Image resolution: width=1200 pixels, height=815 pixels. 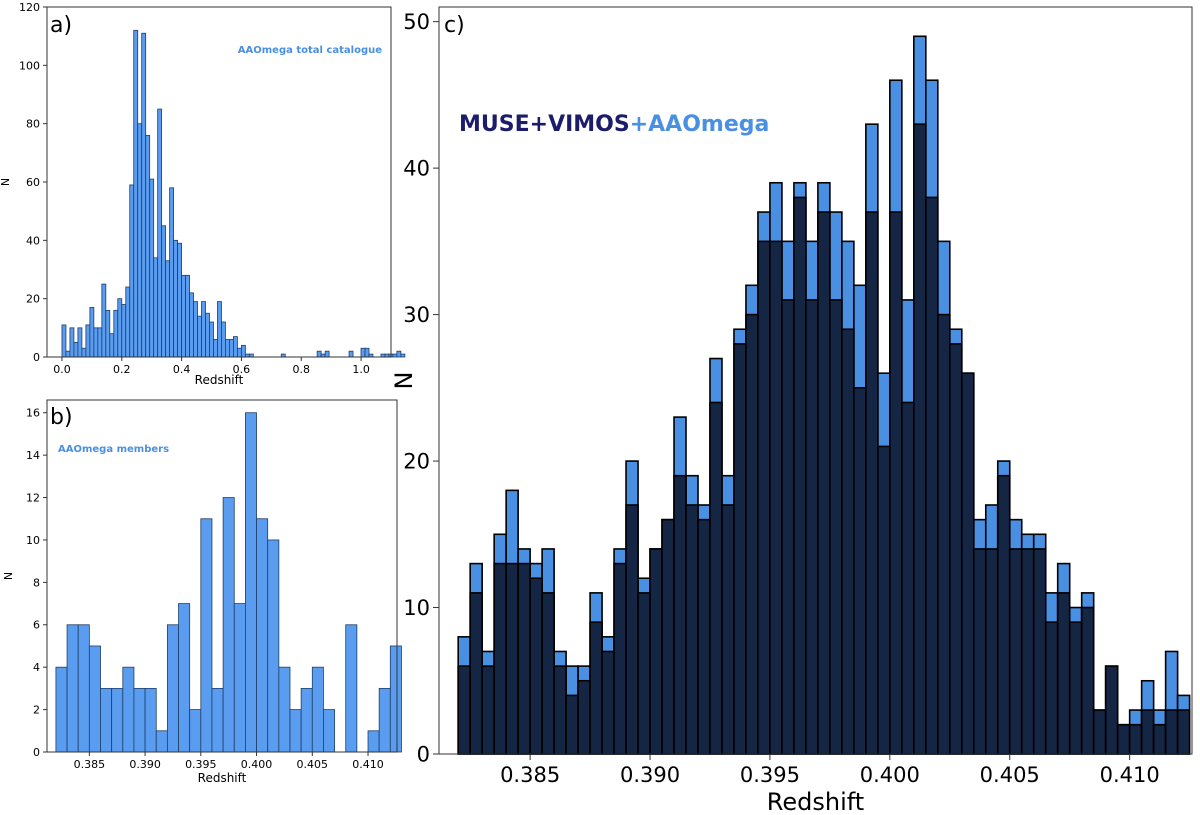 I want to click on y-tick-label: 6, so click(x=36, y=625).